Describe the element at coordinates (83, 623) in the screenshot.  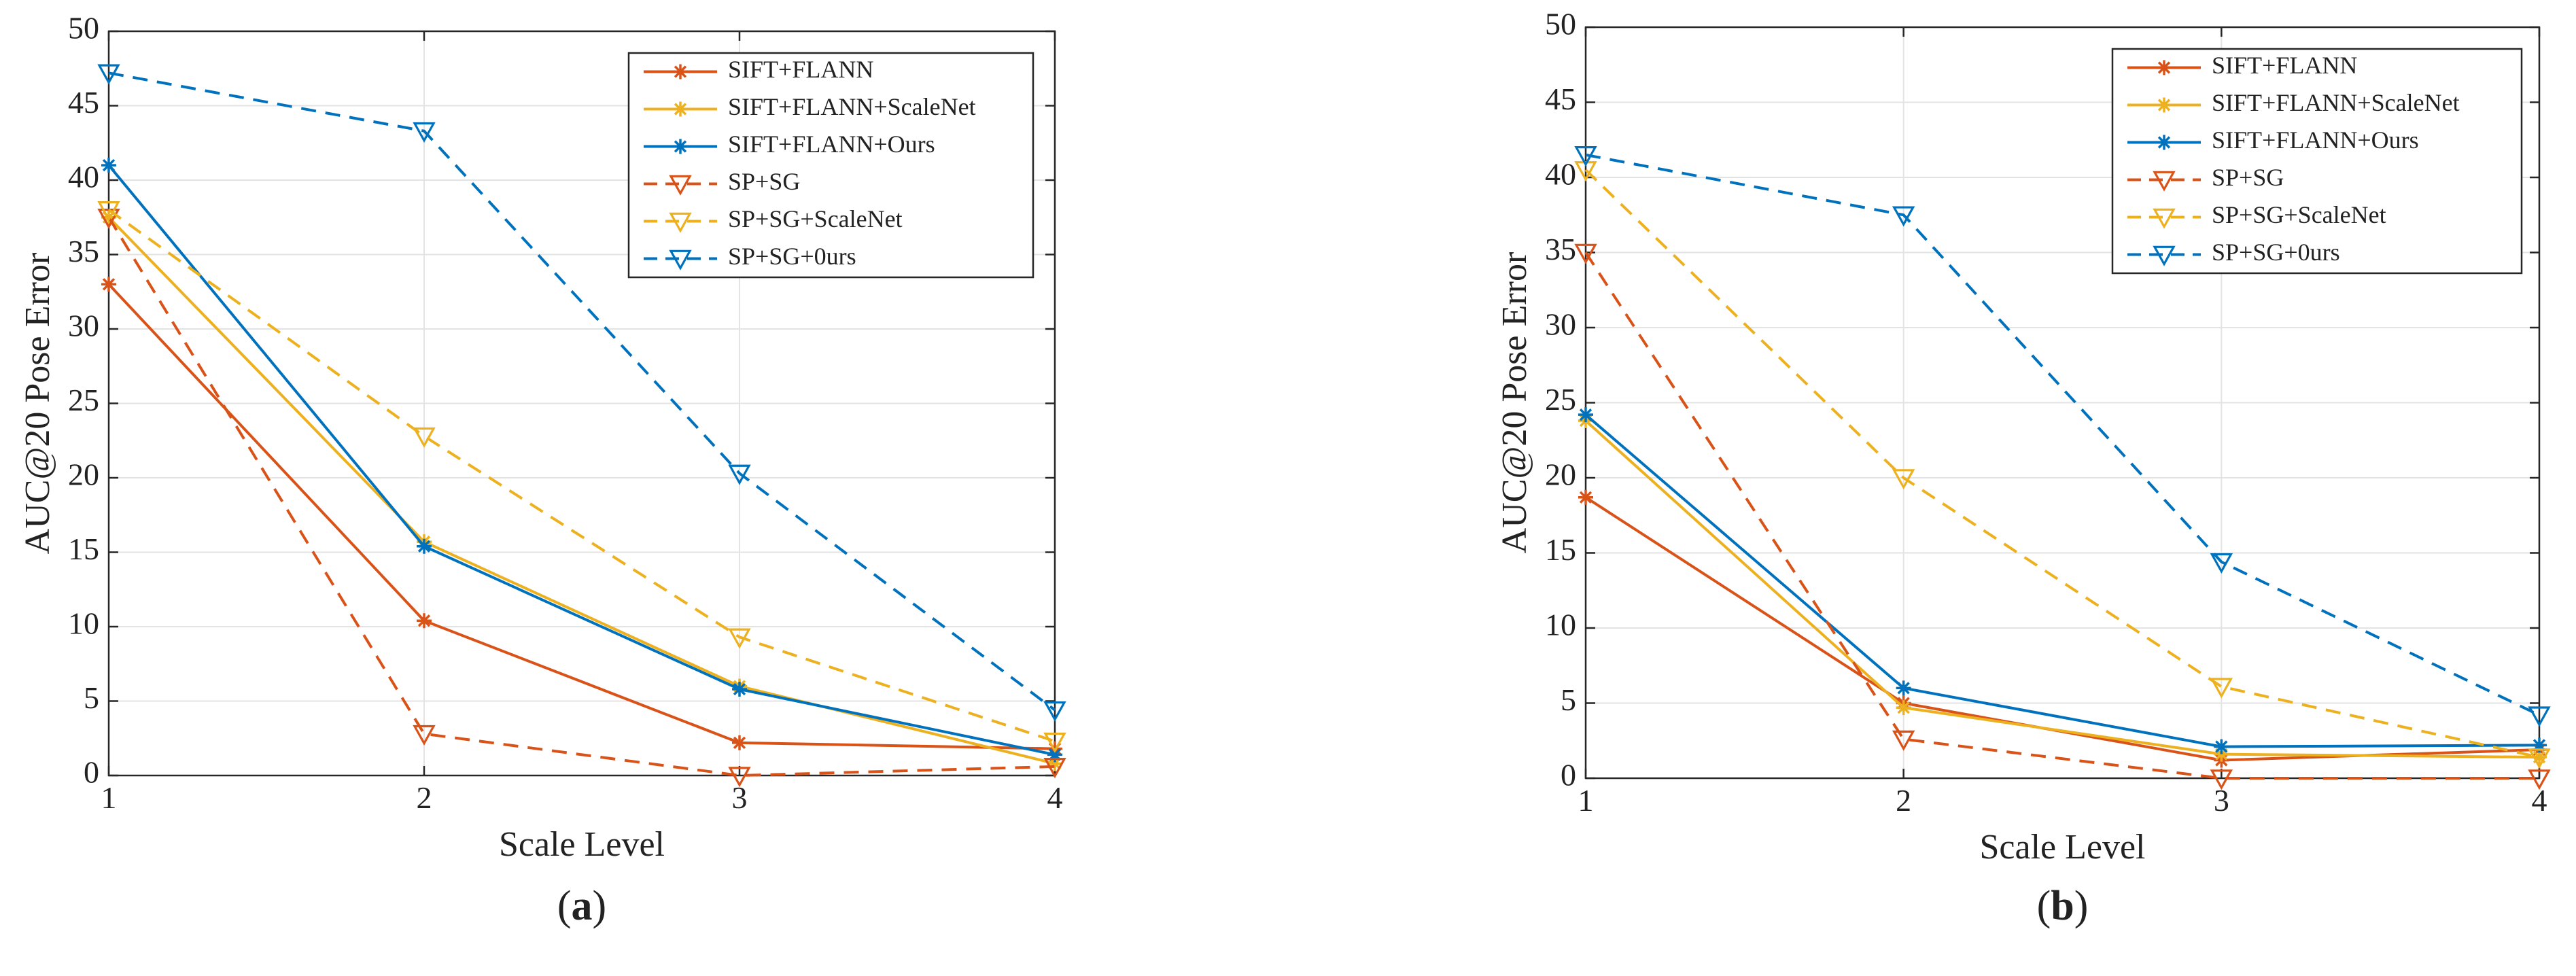
I see `y-tick-label: 10` at that location.